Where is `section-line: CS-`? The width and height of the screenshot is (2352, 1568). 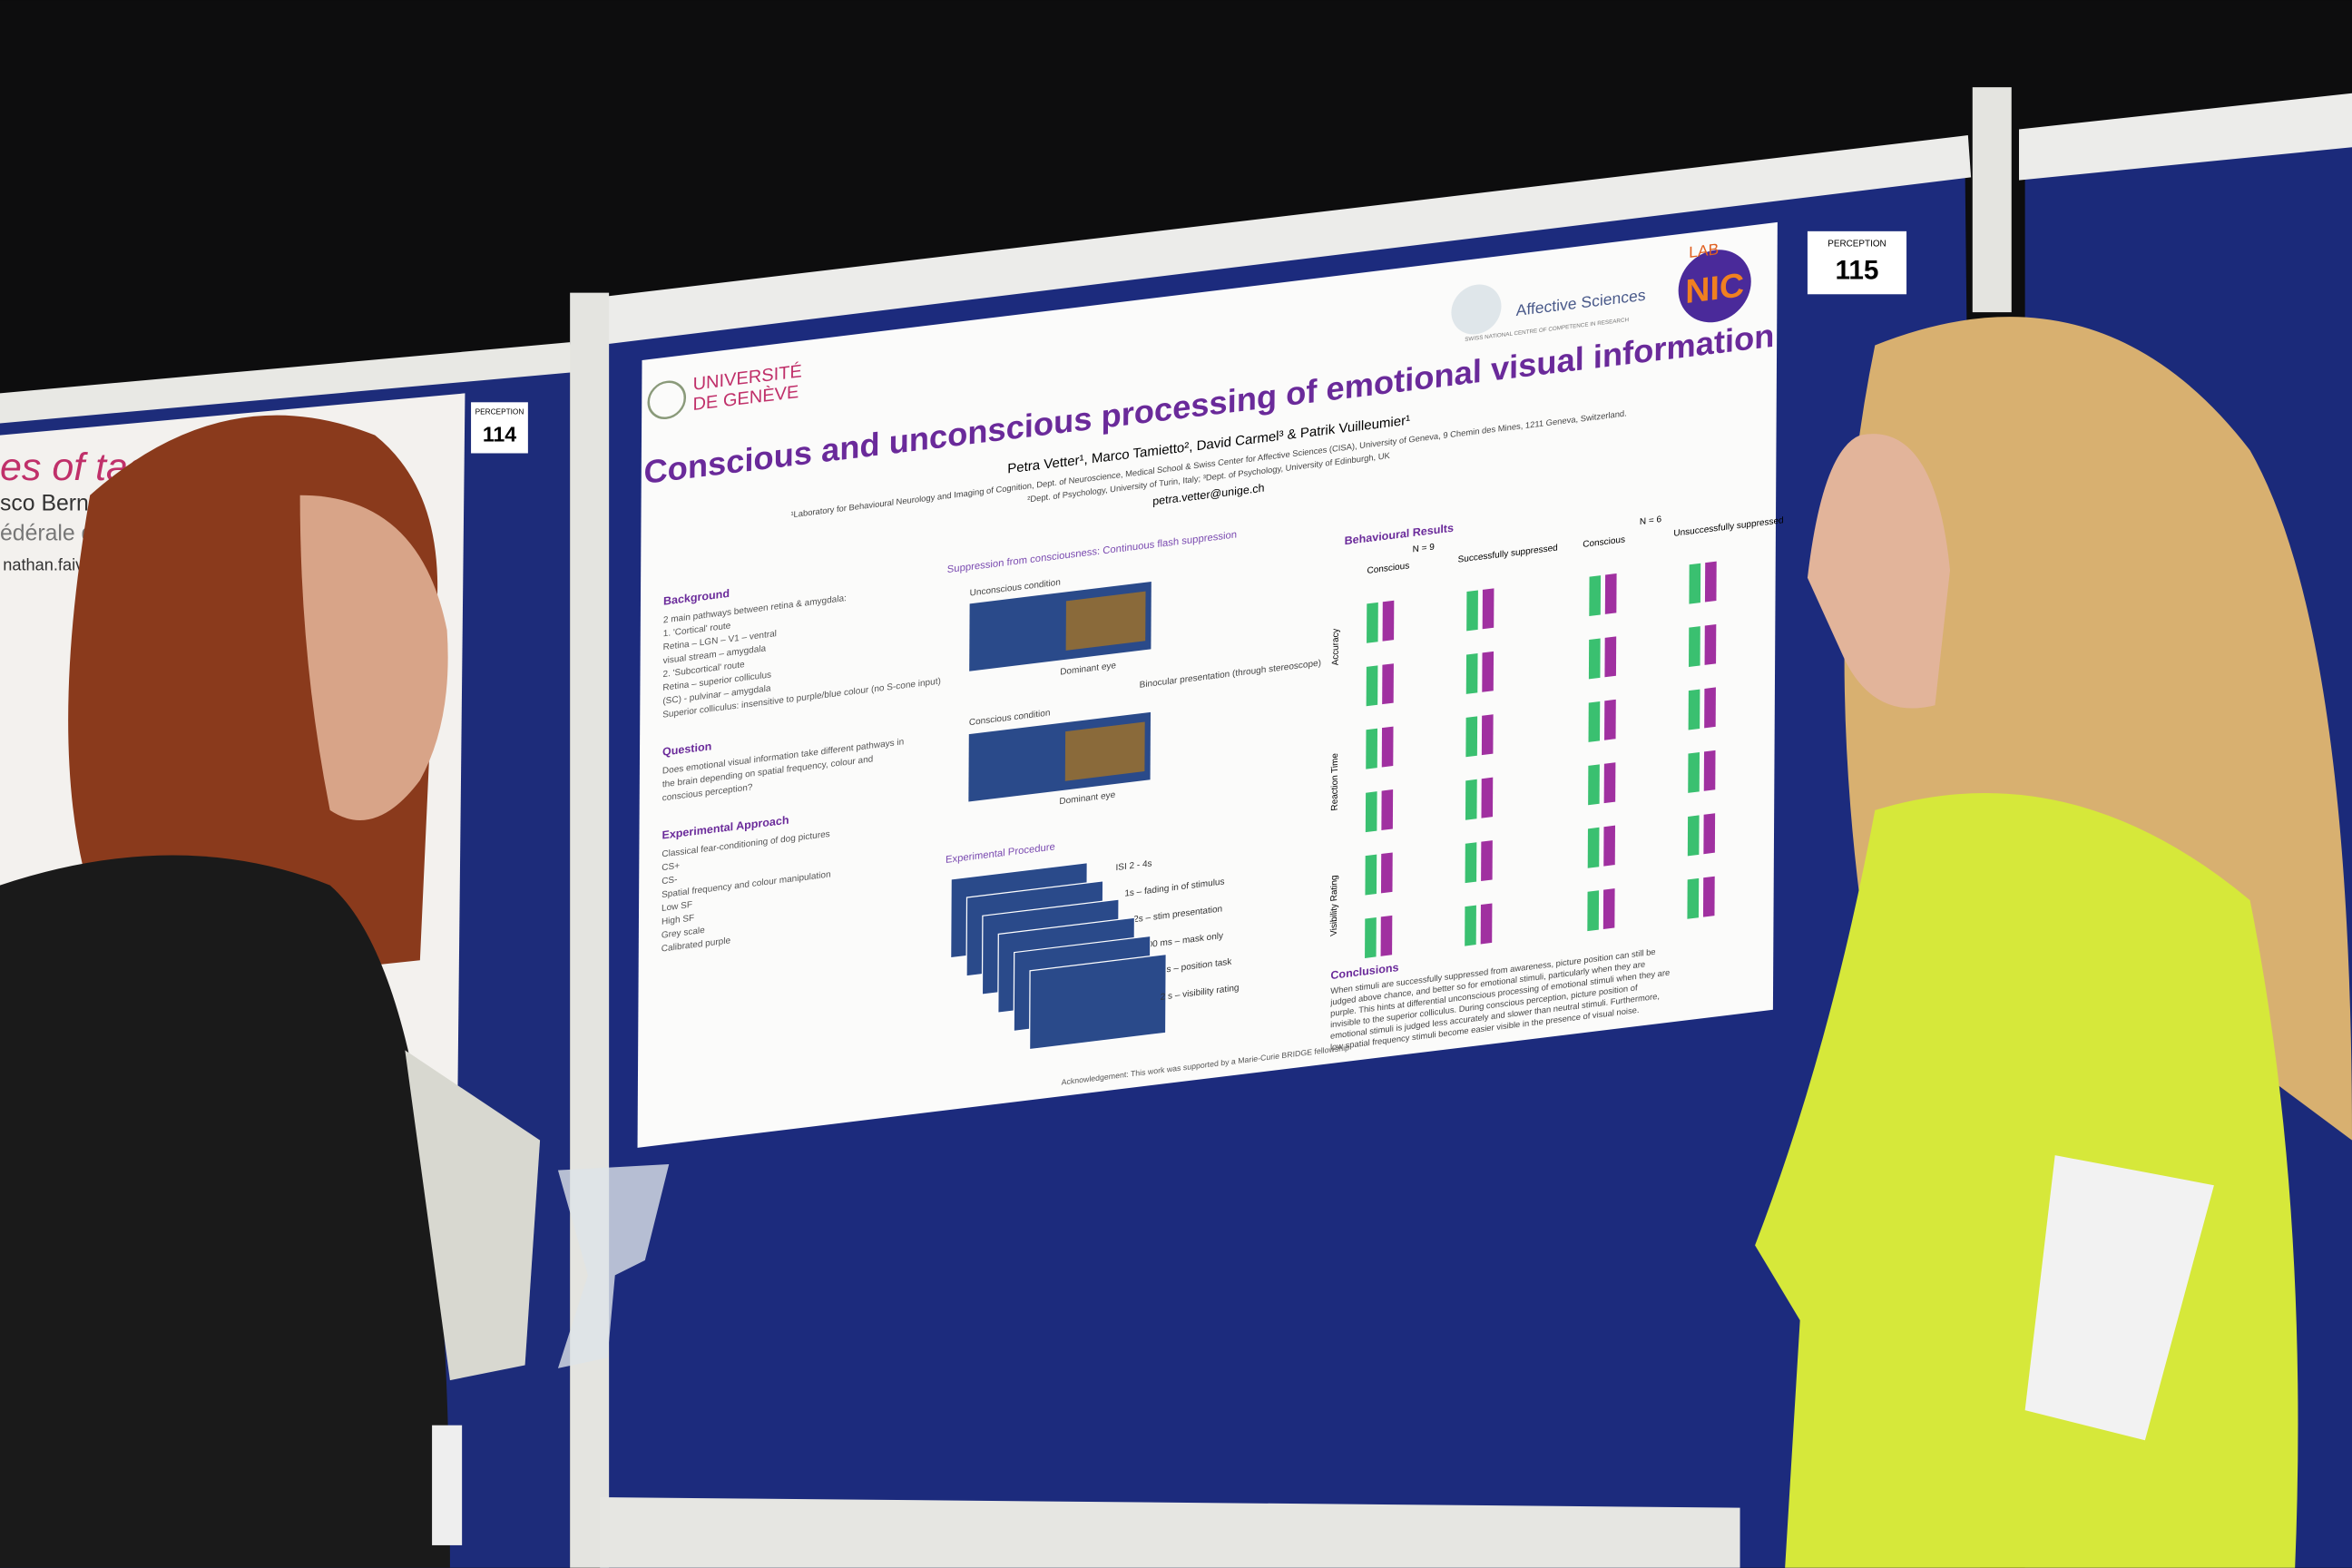 section-line: CS- is located at coordinates (669, 881).